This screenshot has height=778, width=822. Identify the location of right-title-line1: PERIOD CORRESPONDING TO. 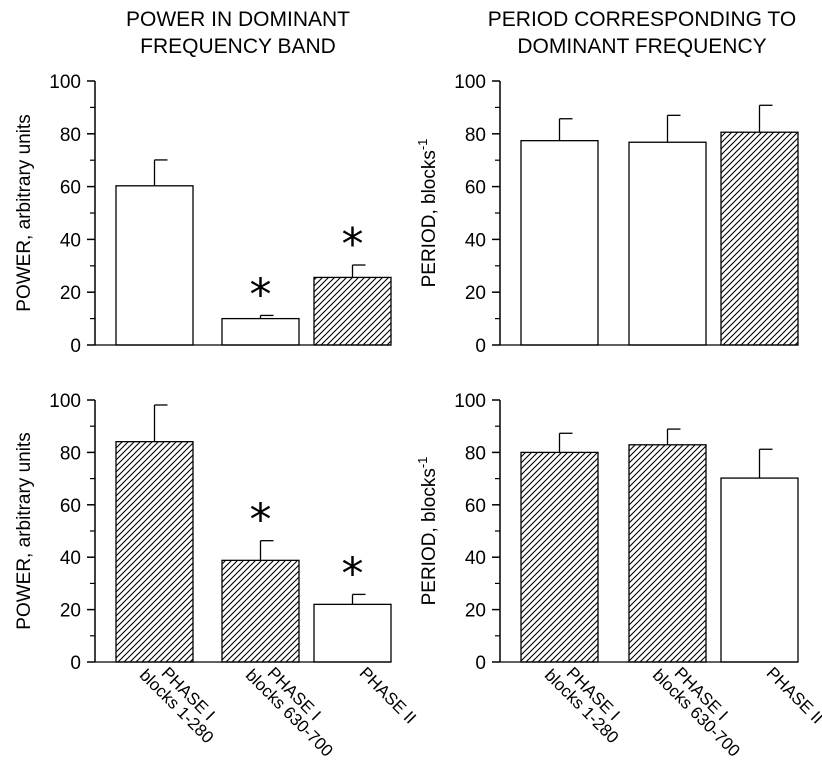
(642, 19).